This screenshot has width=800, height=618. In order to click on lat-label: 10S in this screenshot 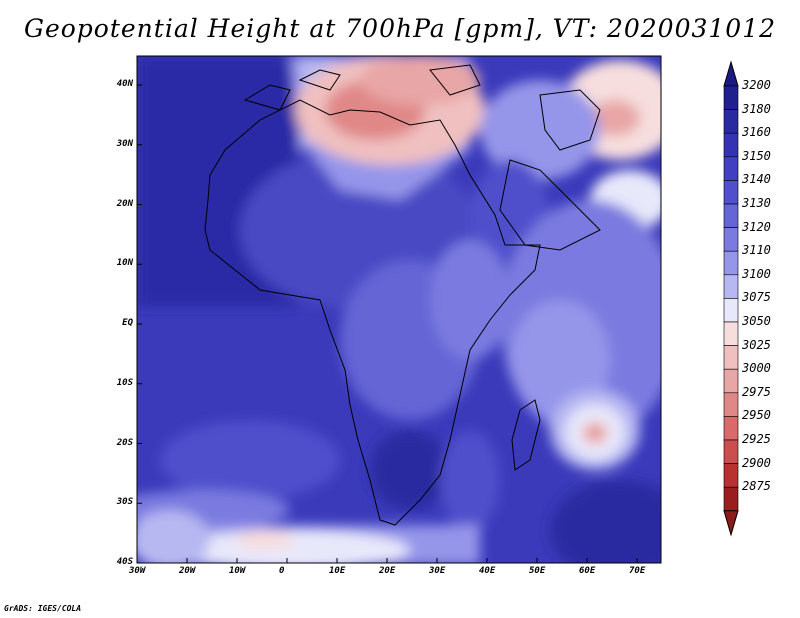, I will do `click(124, 382)`.